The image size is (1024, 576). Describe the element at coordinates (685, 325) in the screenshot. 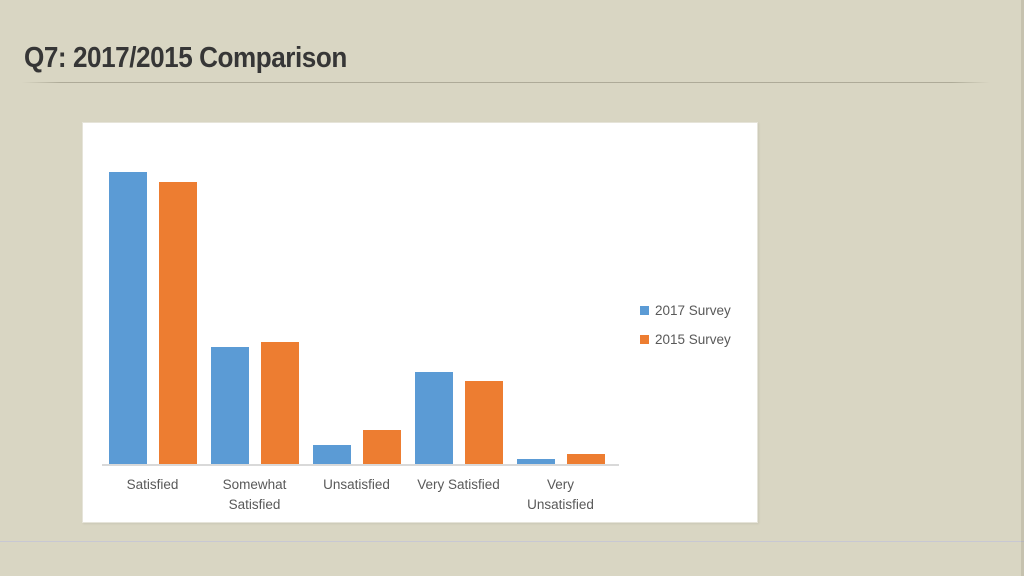

I see `chart-legend: 2017 Survey 2015 Survey` at that location.